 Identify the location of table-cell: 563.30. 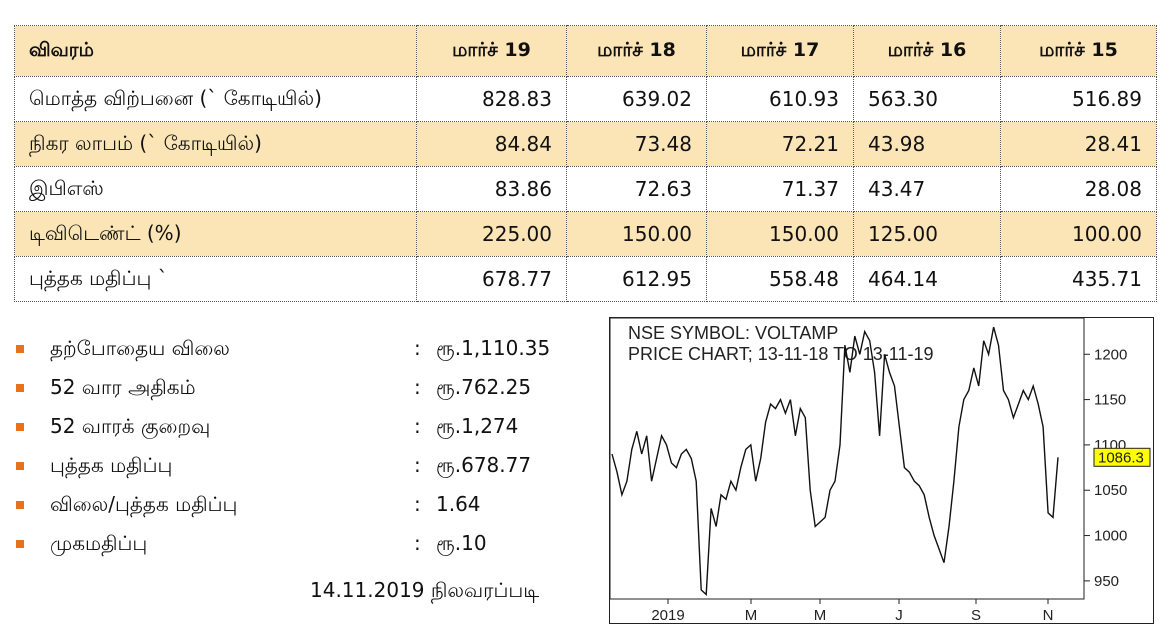
(927, 99).